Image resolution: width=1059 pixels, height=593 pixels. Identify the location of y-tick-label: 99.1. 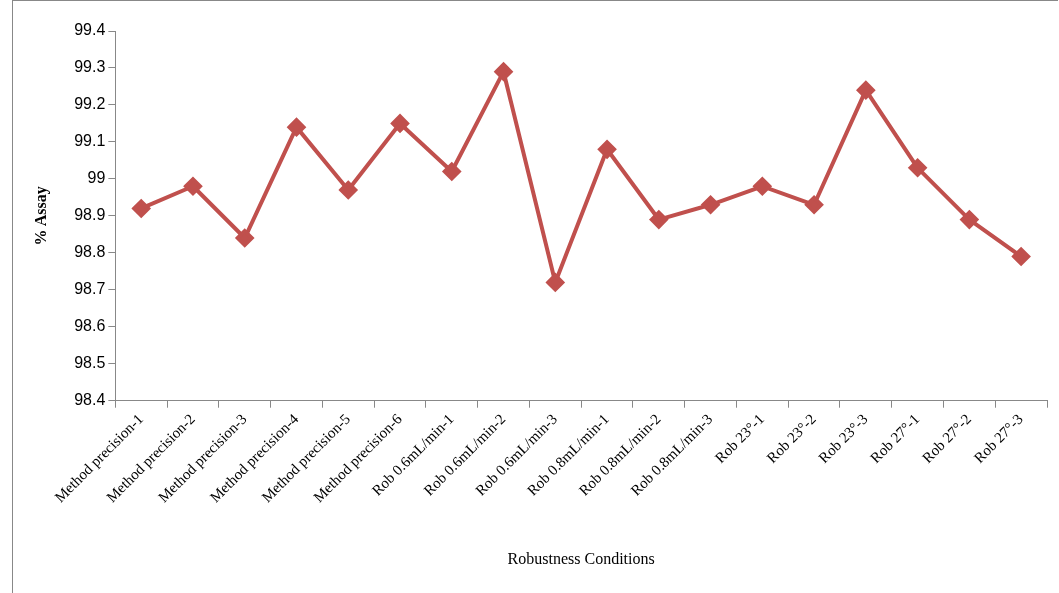
(90, 141).